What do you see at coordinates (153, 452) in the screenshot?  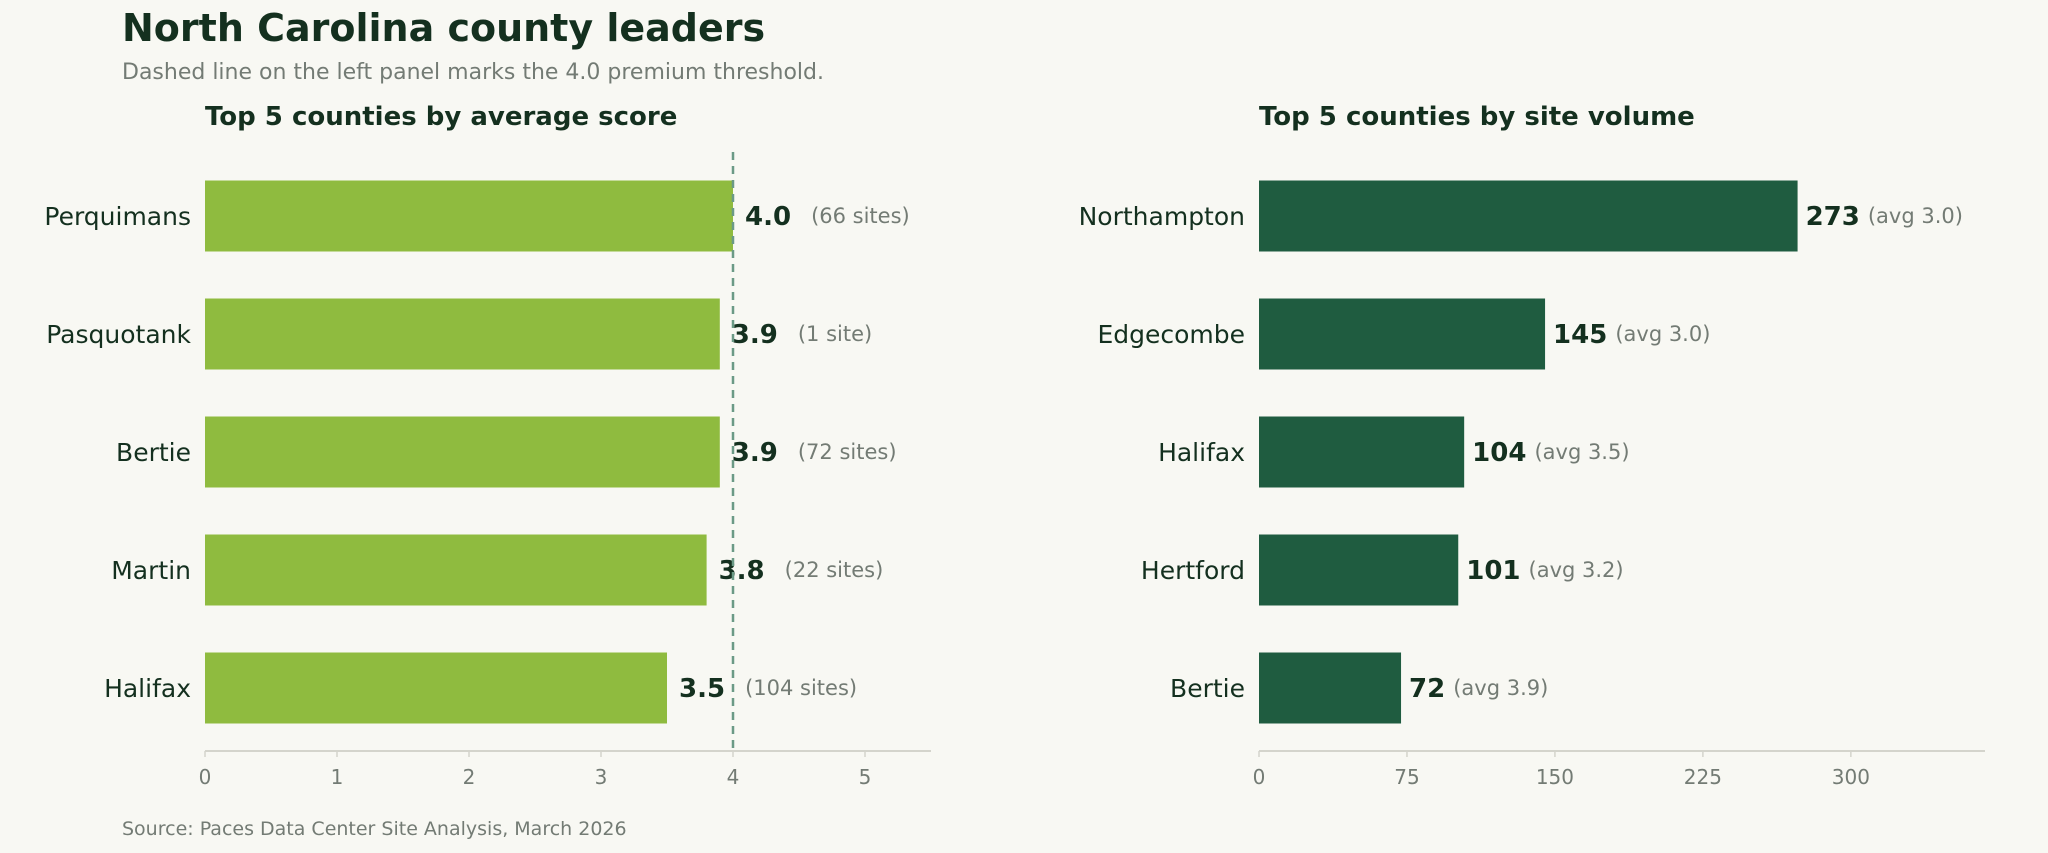 I see `score-category-label: Bertie` at bounding box center [153, 452].